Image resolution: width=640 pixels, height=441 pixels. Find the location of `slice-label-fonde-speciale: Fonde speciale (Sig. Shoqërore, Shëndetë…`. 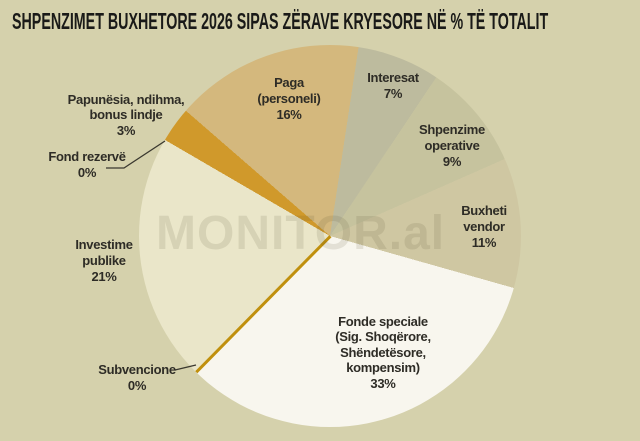

slice-label-fonde-speciale: Fonde speciale (Sig. Shoqërore, Shëndetë… is located at coordinates (383, 352).